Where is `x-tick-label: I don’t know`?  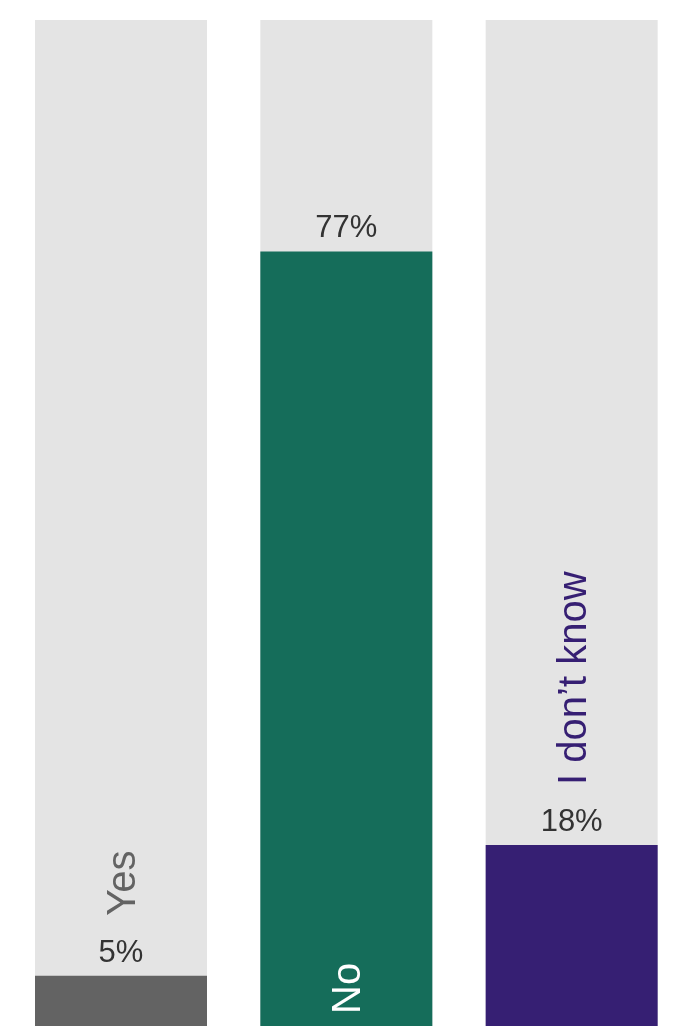 x-tick-label: I don’t know is located at coordinates (571, 678).